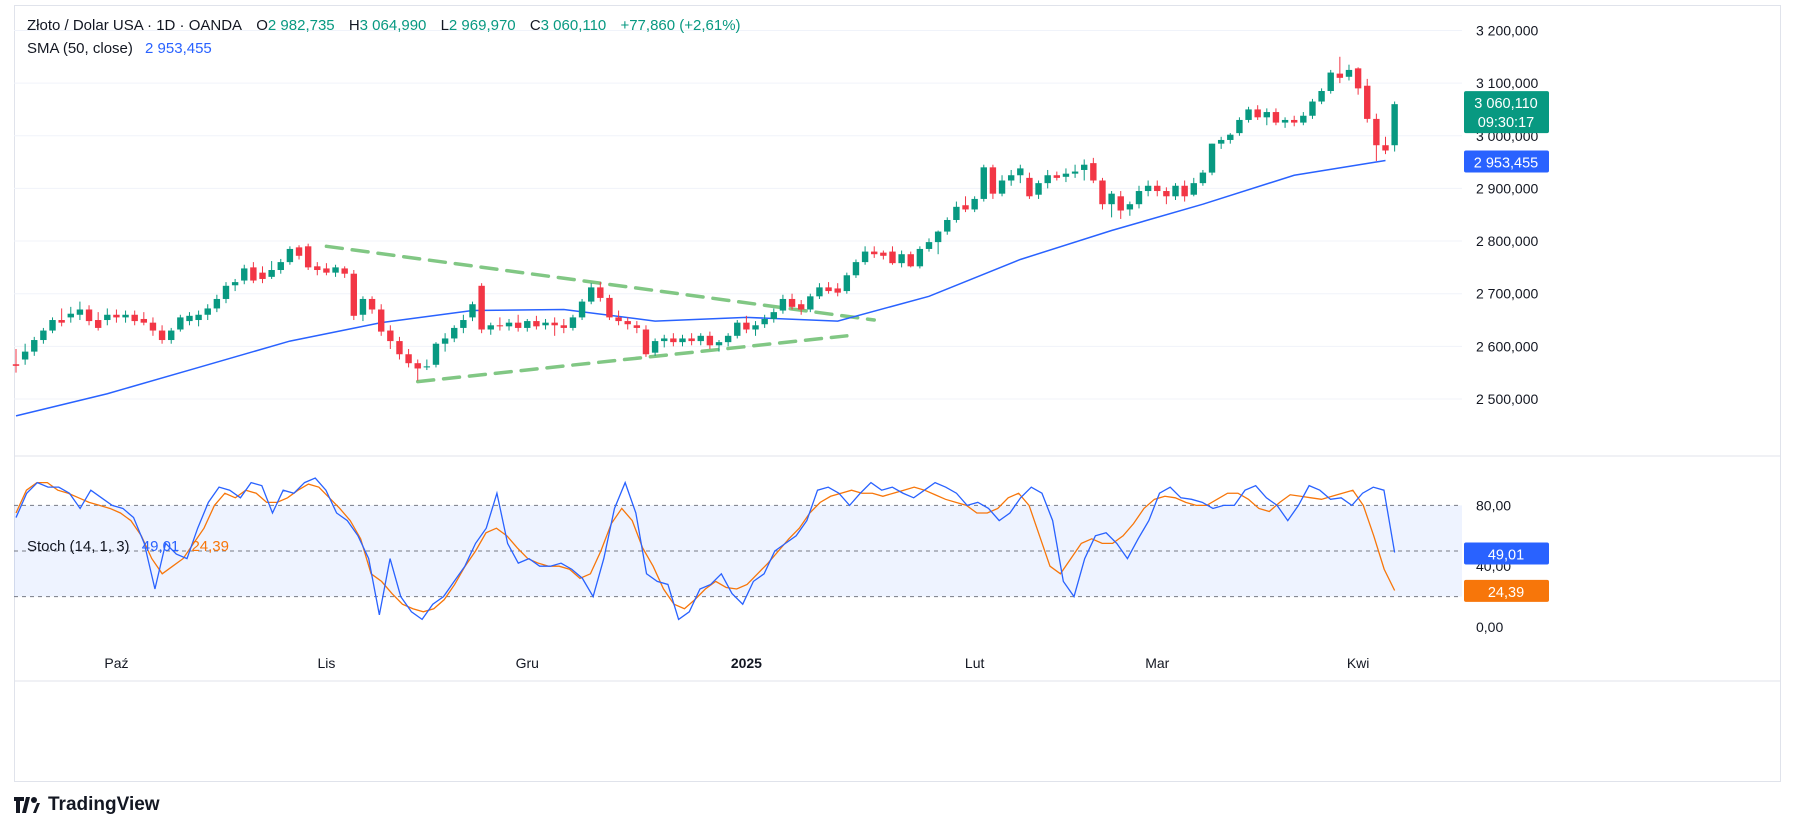 The height and width of the screenshot is (831, 1793). I want to click on ohlc-low-label: L, so click(444, 25).